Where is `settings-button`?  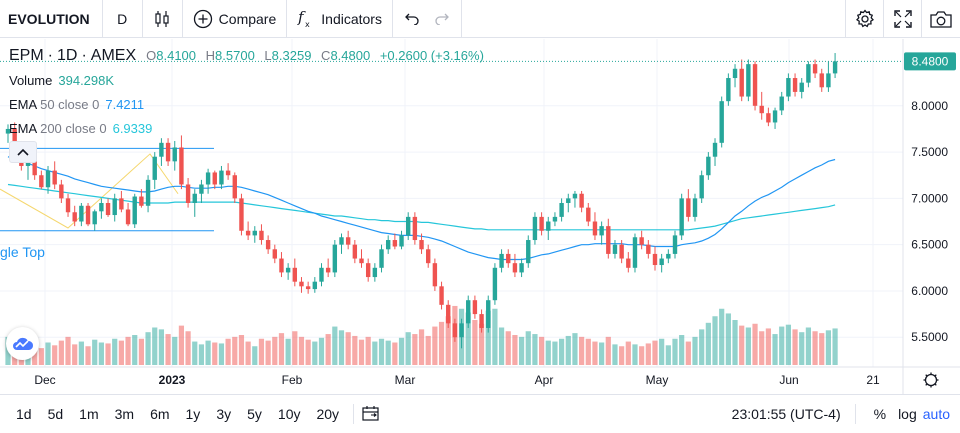
settings-button is located at coordinates (865, 18).